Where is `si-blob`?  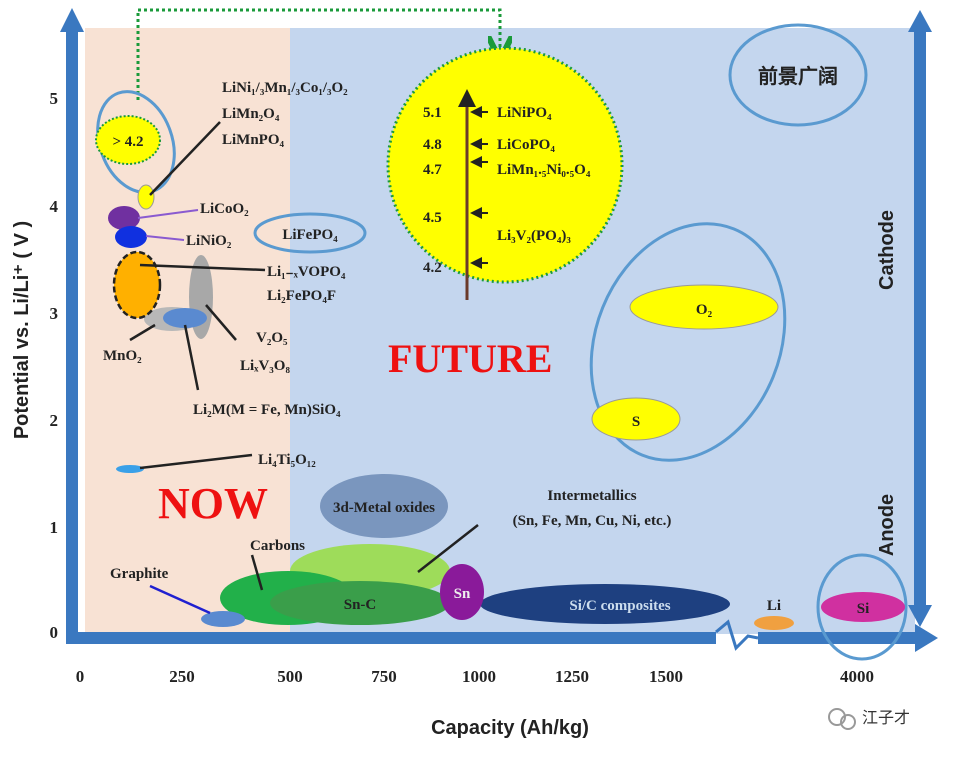
si-blob is located at coordinates (863, 607).